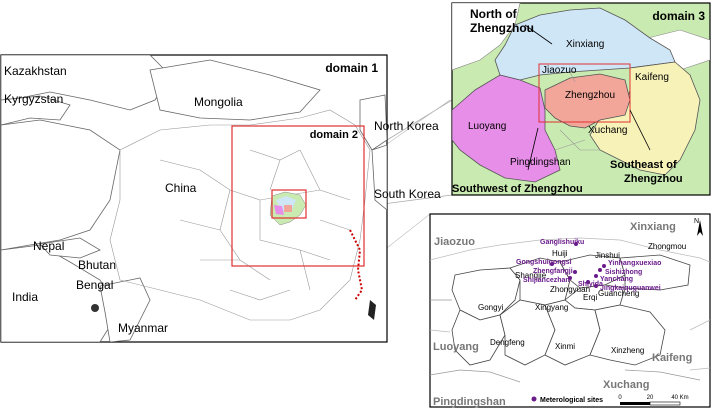 The image size is (713, 411). I want to click on neighbor-label: Xinxiang, so click(653, 227).